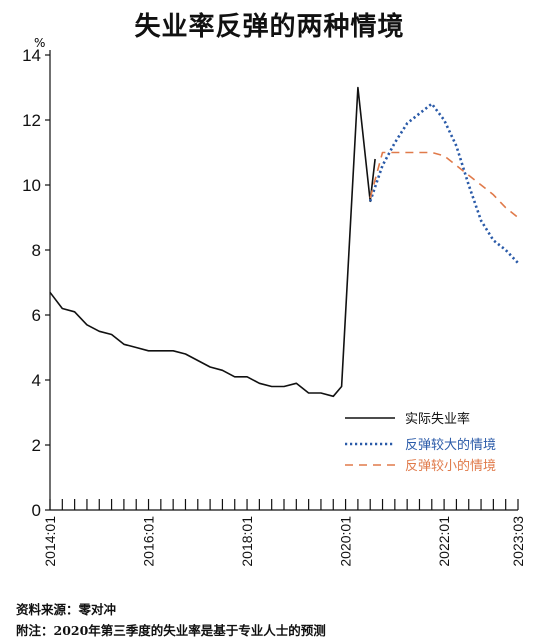 Image resolution: width=539 pixels, height=641 pixels. What do you see at coordinates (36, 510) in the screenshot?
I see `y-tick-label: 0` at bounding box center [36, 510].